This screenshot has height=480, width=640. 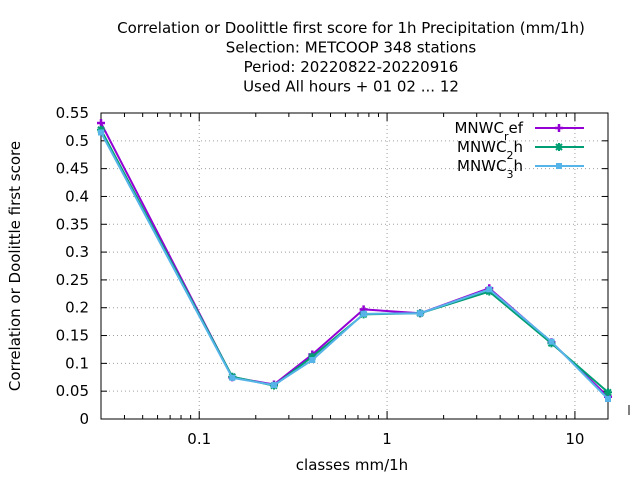 What do you see at coordinates (84, 419) in the screenshot?
I see `y-tick-label: 0` at bounding box center [84, 419].